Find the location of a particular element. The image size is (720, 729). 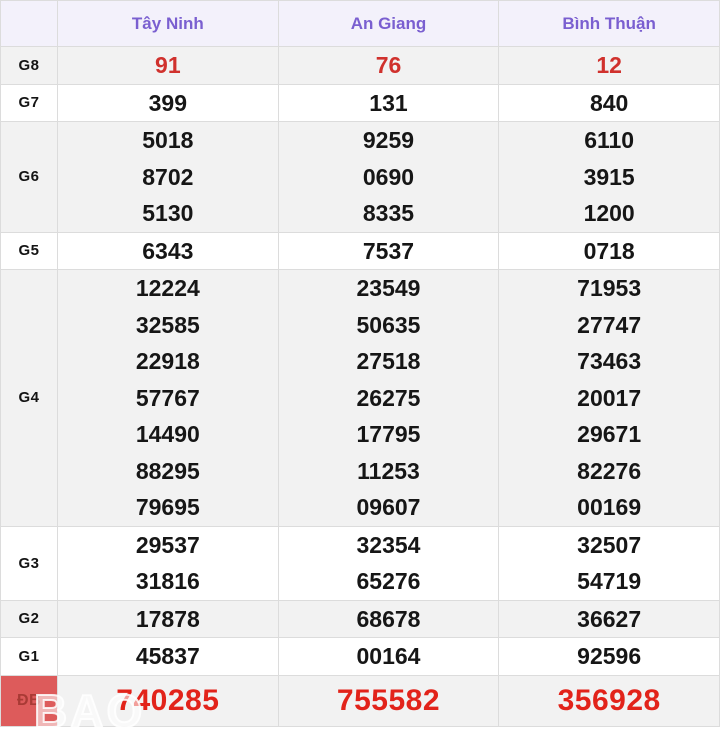

prize-number: 32585 is located at coordinates (167, 324).